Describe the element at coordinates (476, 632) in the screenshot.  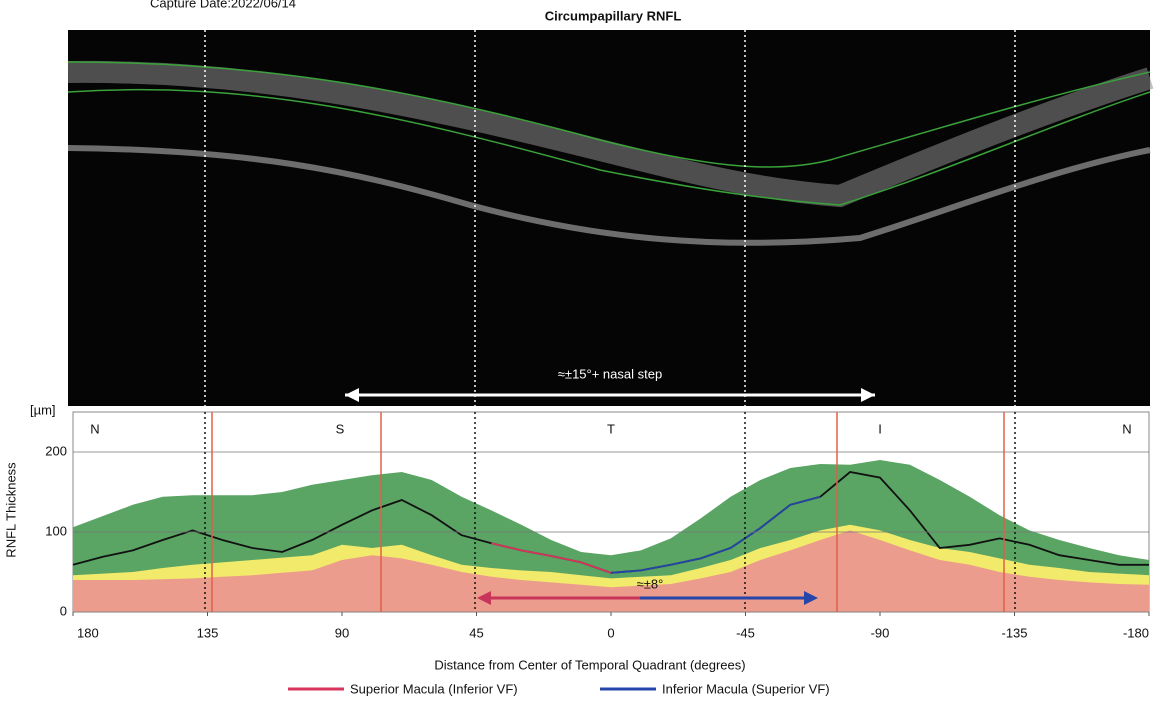
I see `x-tick-label: 45` at that location.